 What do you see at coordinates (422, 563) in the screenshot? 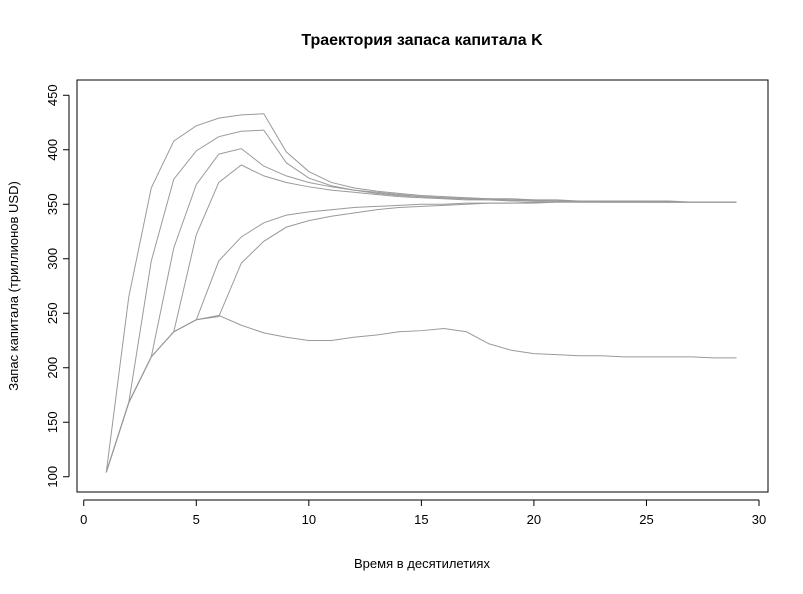
I see `x-axis-label: Время в десятилетиях` at bounding box center [422, 563].